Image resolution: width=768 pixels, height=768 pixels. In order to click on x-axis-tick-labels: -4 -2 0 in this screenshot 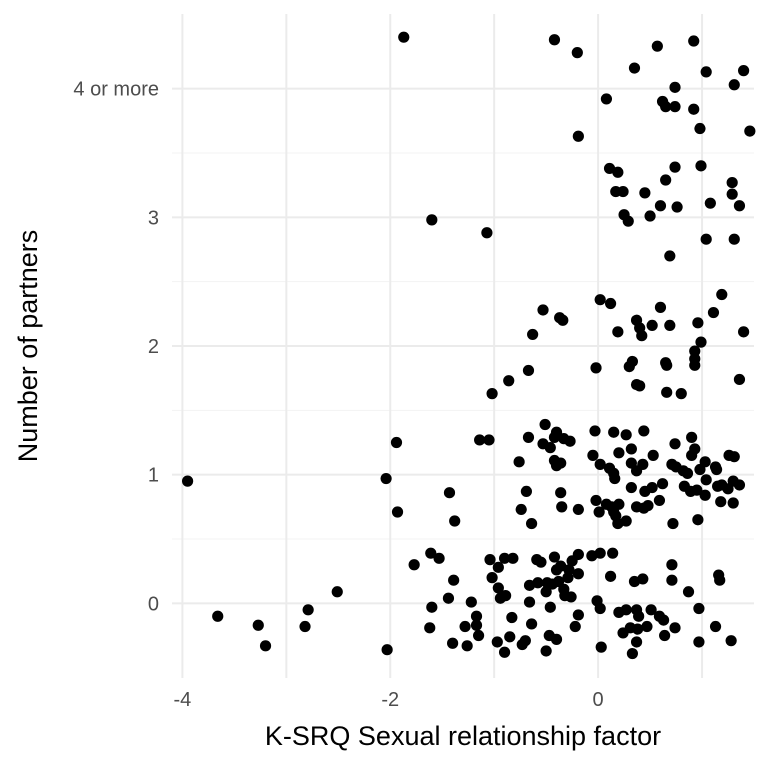, I will do `click(388, 700)`.